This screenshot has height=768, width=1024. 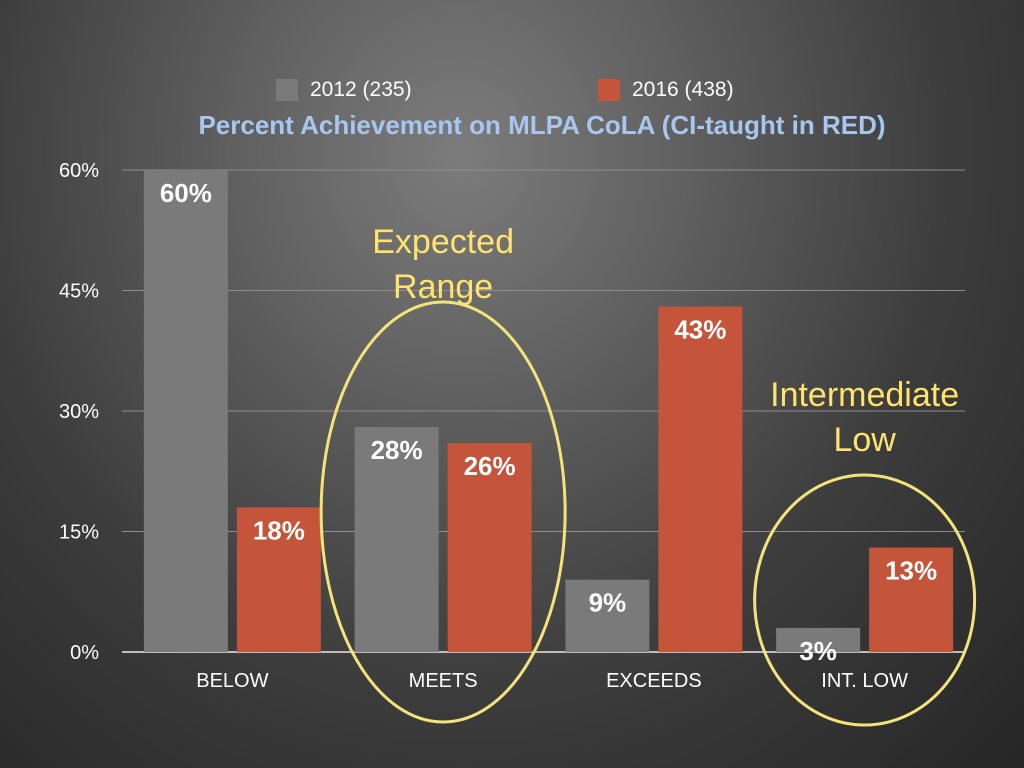 I want to click on data-label: 26%, so click(x=490, y=466).